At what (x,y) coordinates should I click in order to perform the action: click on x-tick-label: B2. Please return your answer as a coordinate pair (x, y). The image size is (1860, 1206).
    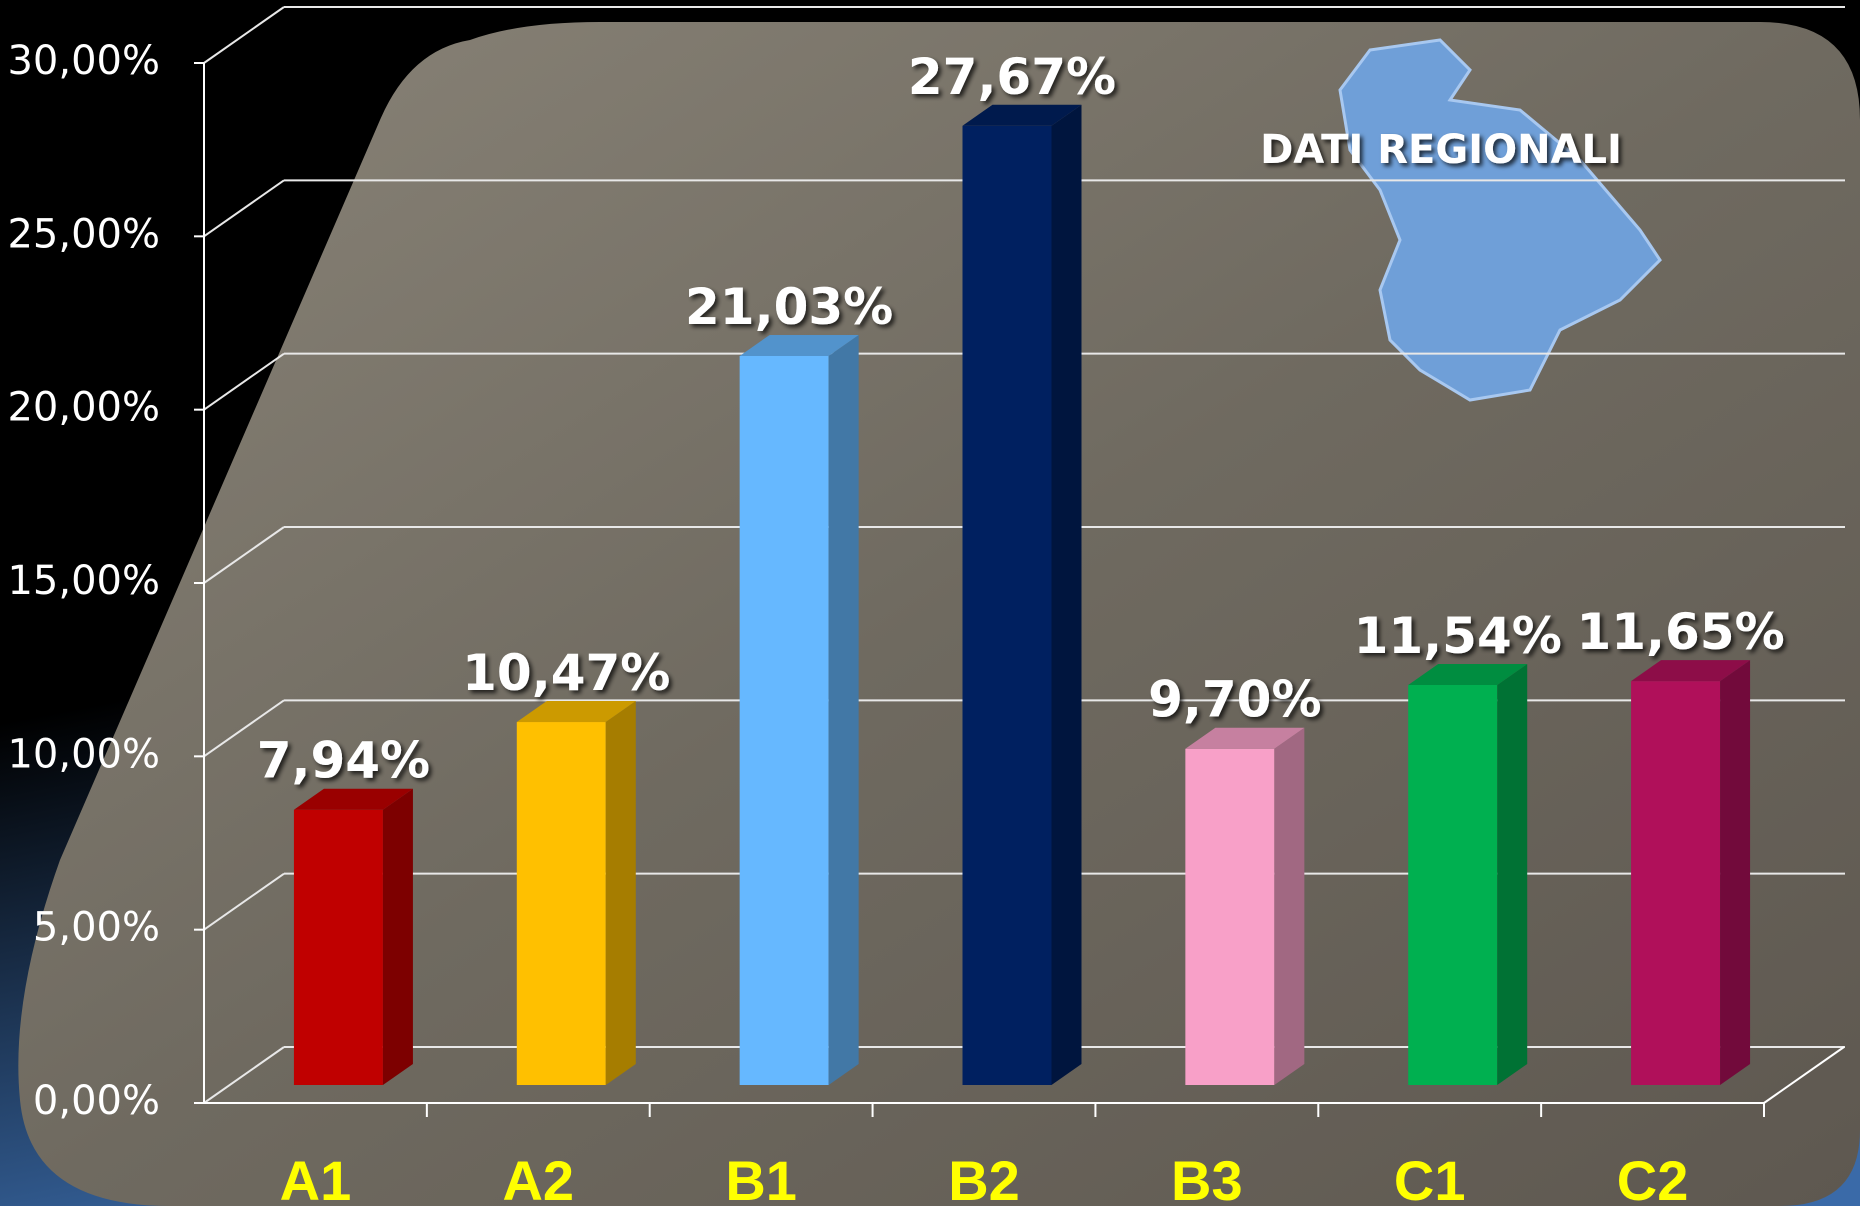
    Looking at the image, I should click on (984, 1177).